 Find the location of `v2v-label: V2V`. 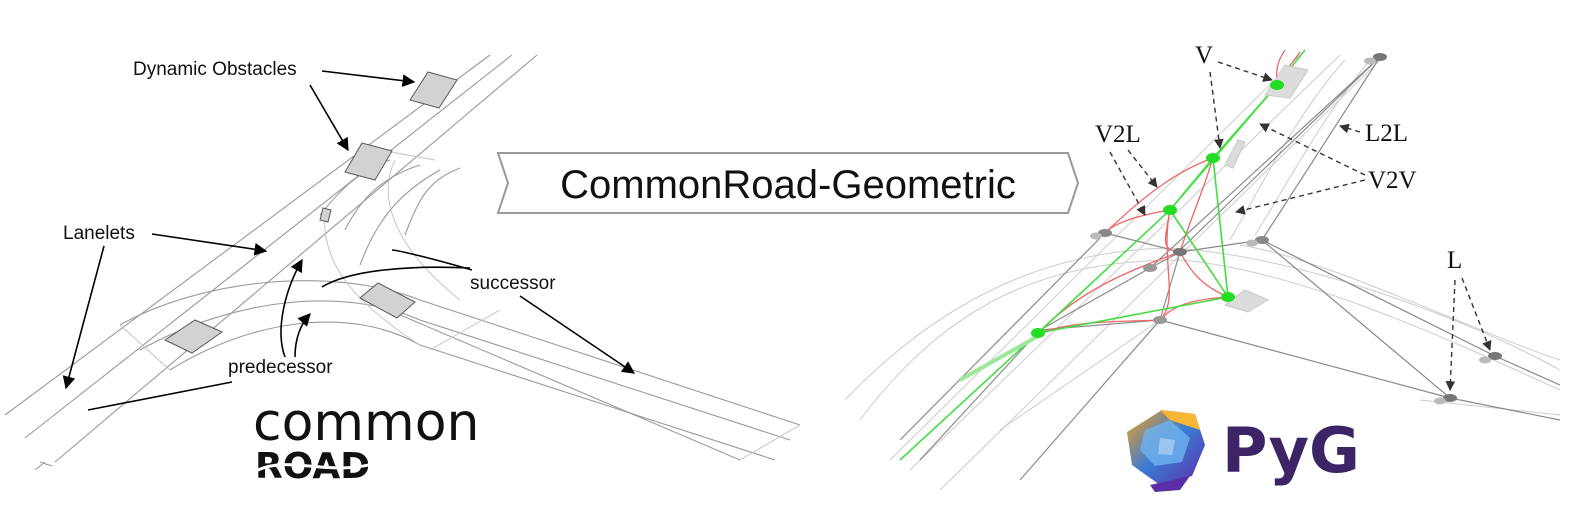

v2v-label: V2V is located at coordinates (1392, 180).